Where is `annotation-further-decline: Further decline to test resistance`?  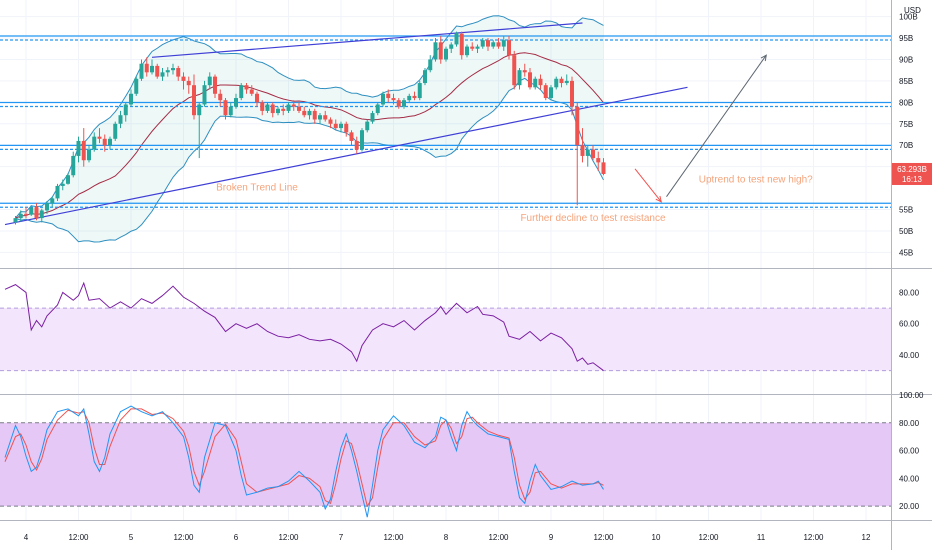
annotation-further-decline: Further decline to test resistance is located at coordinates (593, 218).